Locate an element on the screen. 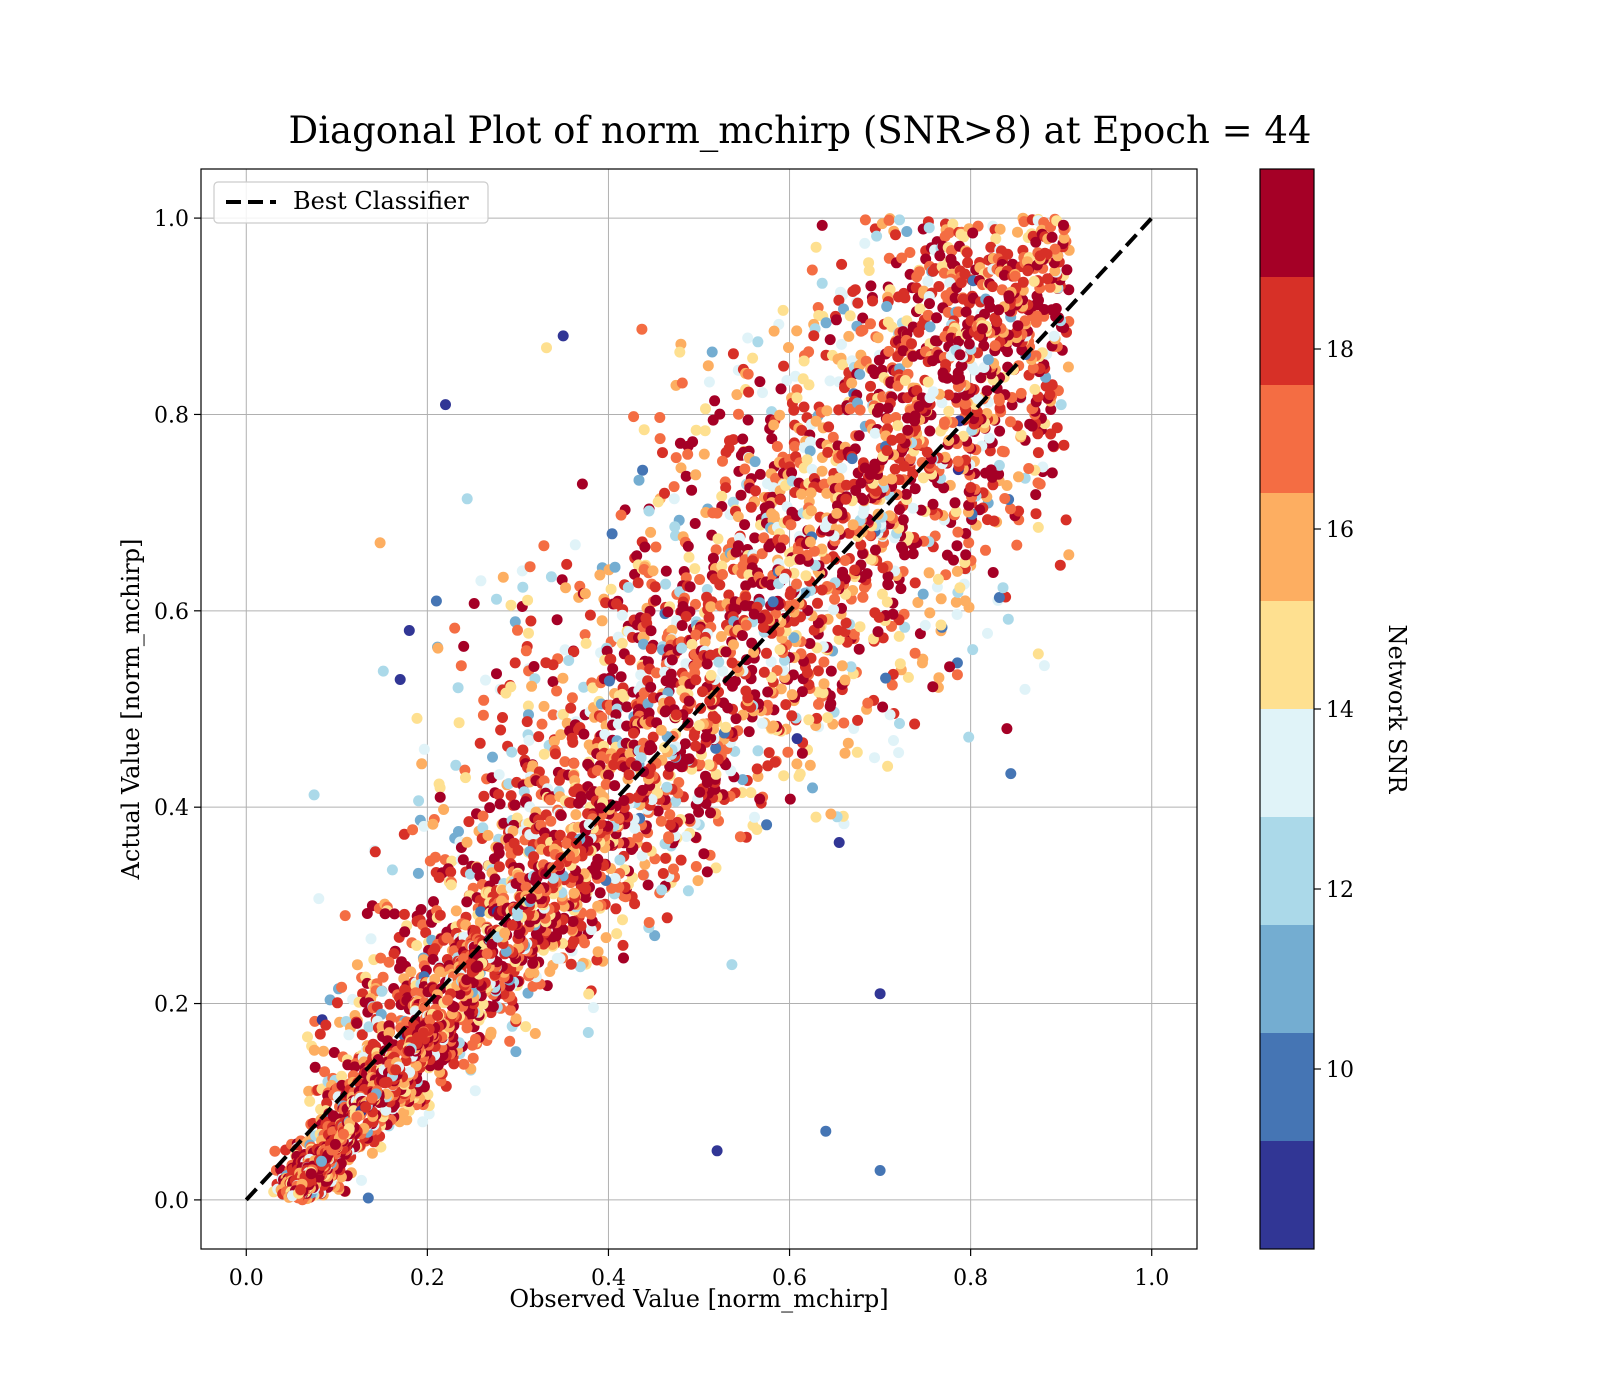 This screenshot has width=1600, height=1400. colorbar-tick-label: 14 is located at coordinates (1340, 710).